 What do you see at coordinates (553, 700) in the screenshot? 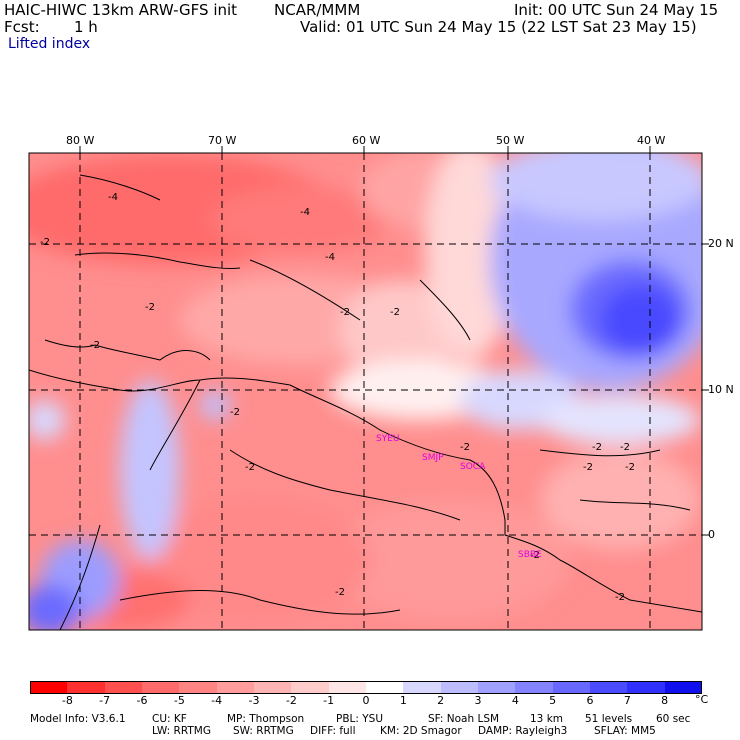
I see `colorbar-tick-label: 5` at bounding box center [553, 700].